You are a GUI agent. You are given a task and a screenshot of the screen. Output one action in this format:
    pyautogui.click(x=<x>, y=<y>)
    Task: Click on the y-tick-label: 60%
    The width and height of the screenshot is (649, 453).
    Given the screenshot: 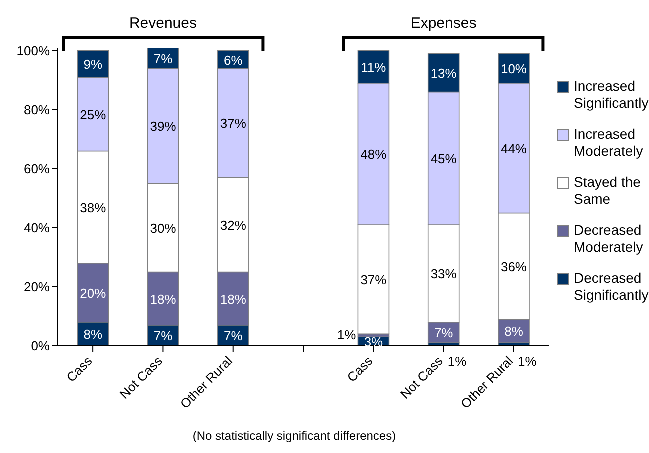 What is the action you would take?
    pyautogui.click(x=37, y=169)
    